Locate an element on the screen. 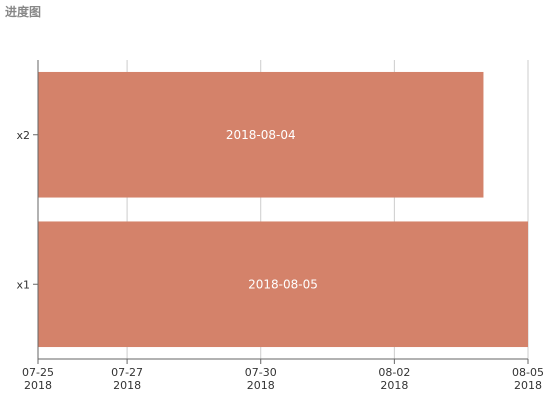 This screenshot has height=420, width=550. x-tick-label-3: 08-02 is located at coordinates (394, 372).